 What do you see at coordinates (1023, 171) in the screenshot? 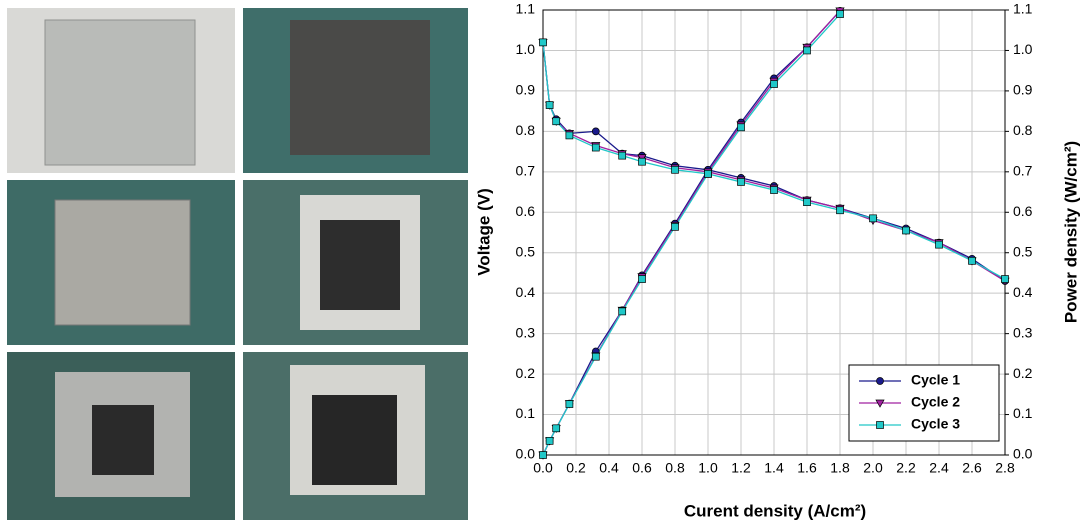
I see `y2-tick-label: 0.7` at bounding box center [1023, 171].